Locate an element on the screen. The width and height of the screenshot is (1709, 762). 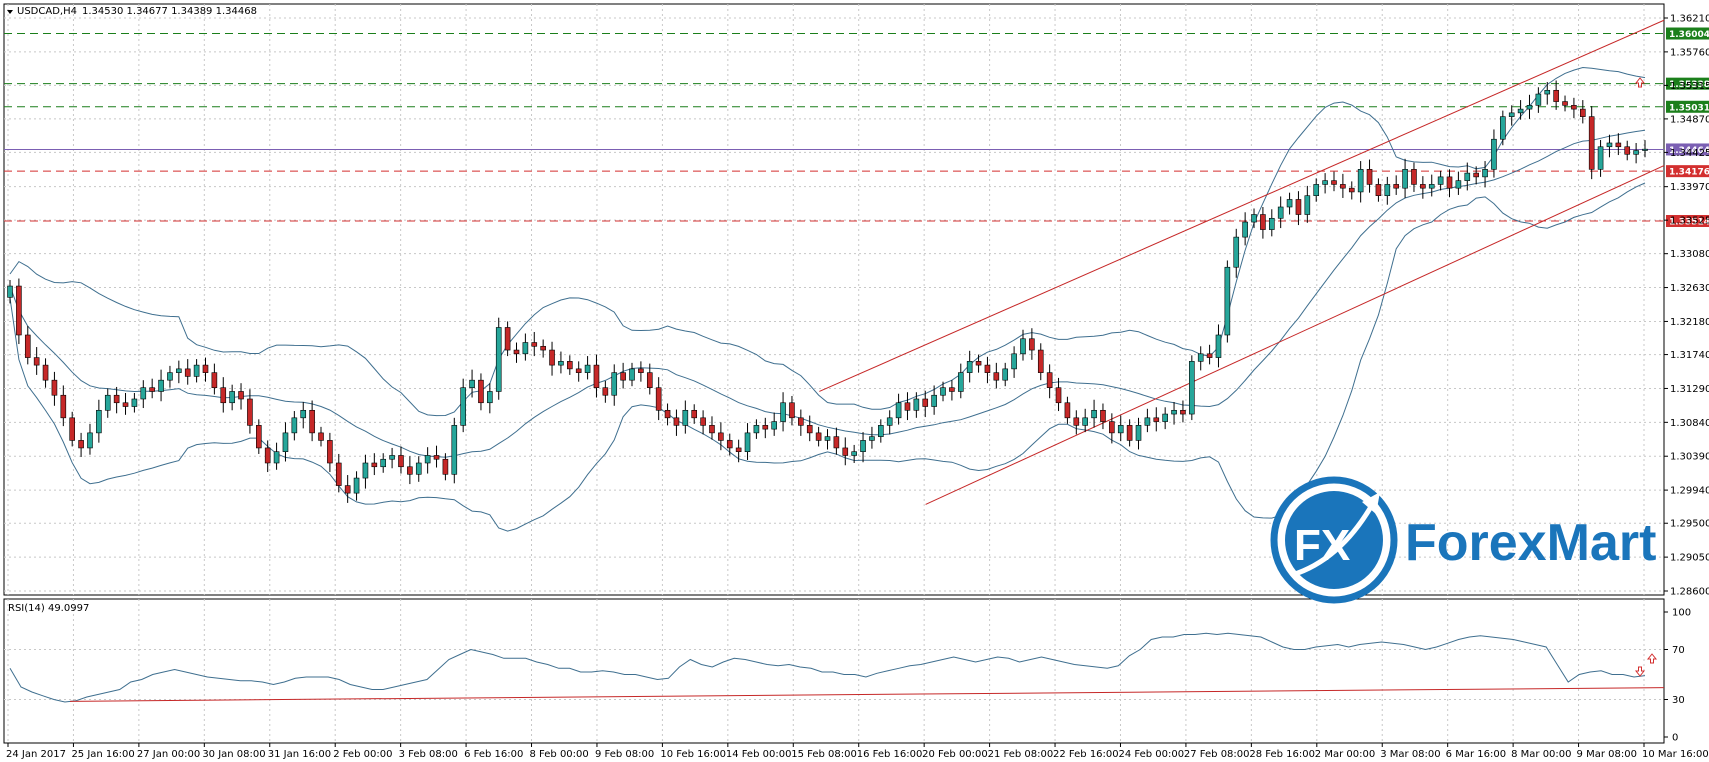
arrow-down-icon is located at coordinates (1640, 671).